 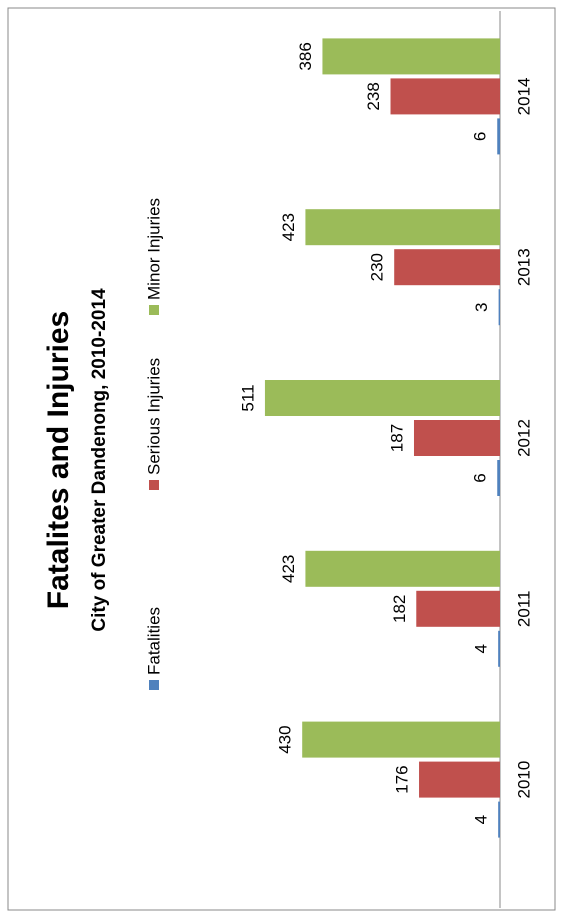 What do you see at coordinates (58, 460) in the screenshot?
I see `chart-title: Fatalites and Injuries` at bounding box center [58, 460].